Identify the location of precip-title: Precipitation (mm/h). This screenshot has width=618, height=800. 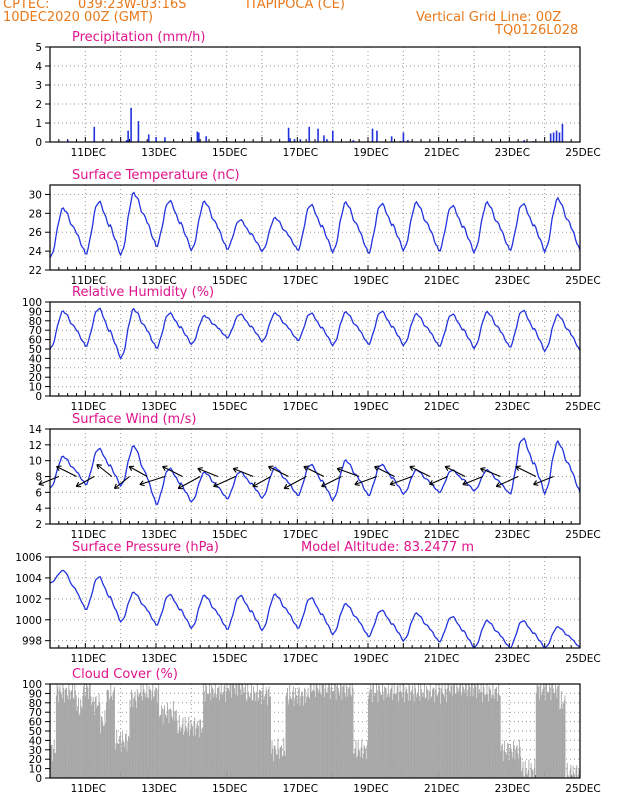
(138, 37).